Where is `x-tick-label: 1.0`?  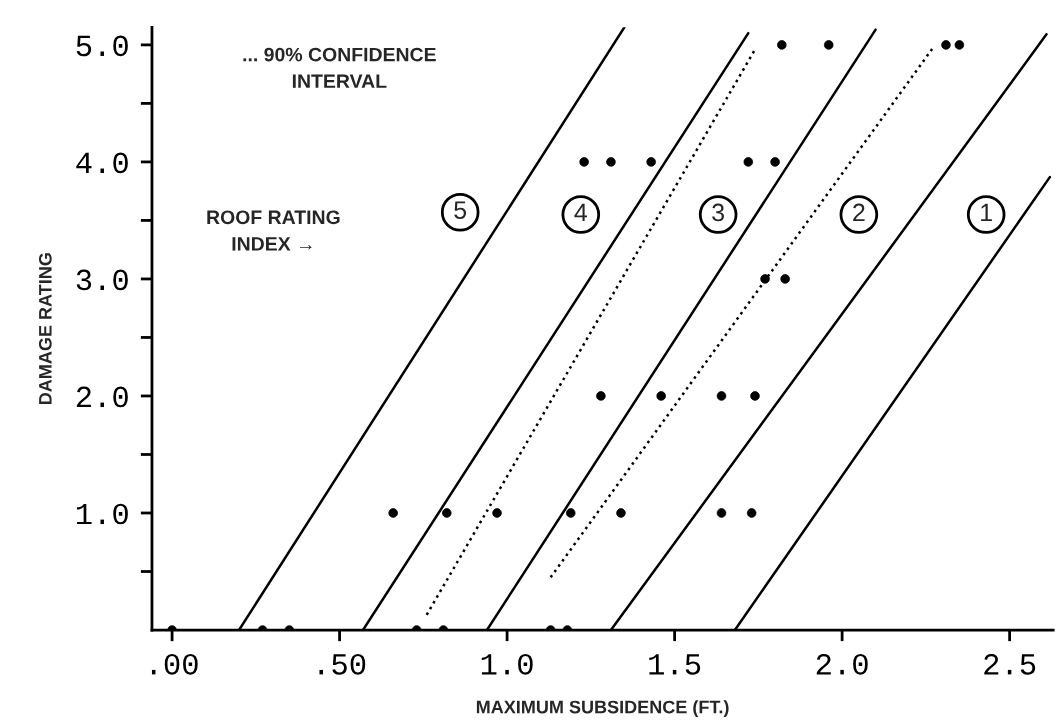
x-tick-label: 1.0 is located at coordinates (507, 664).